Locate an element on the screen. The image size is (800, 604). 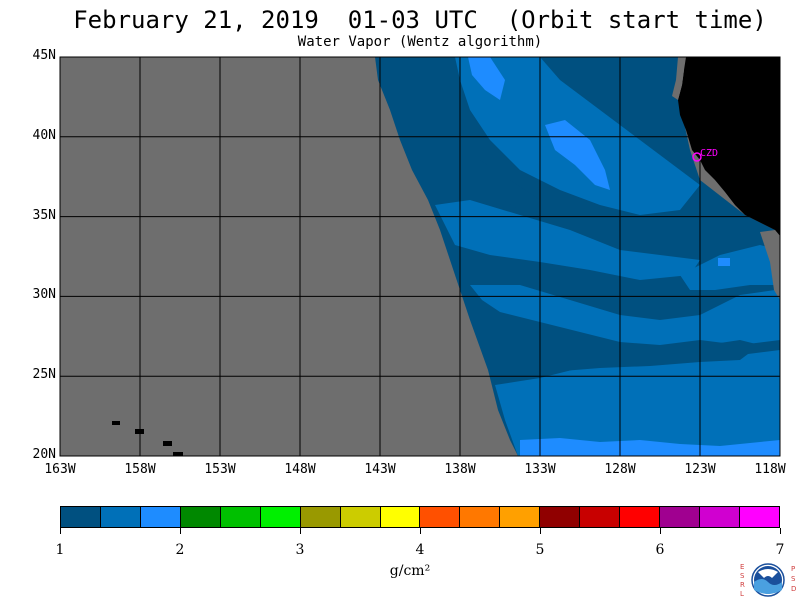
map-subtitle: Water Vapor (Wentz algorithm) is located at coordinates (420, 42).